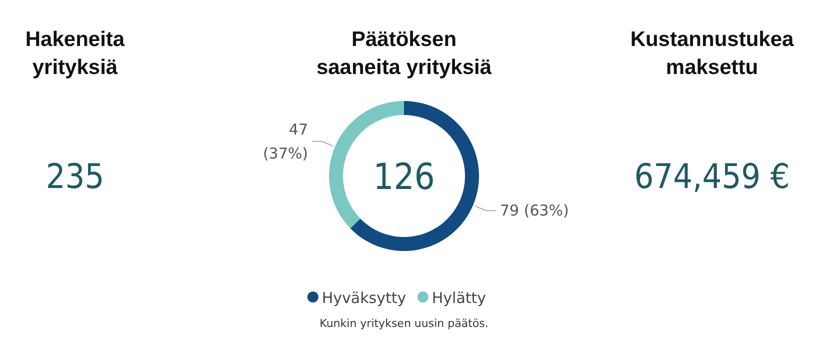 The height and width of the screenshot is (355, 838). Describe the element at coordinates (534, 211) in the screenshot. I see `data-label: 79 (63%)` at that location.